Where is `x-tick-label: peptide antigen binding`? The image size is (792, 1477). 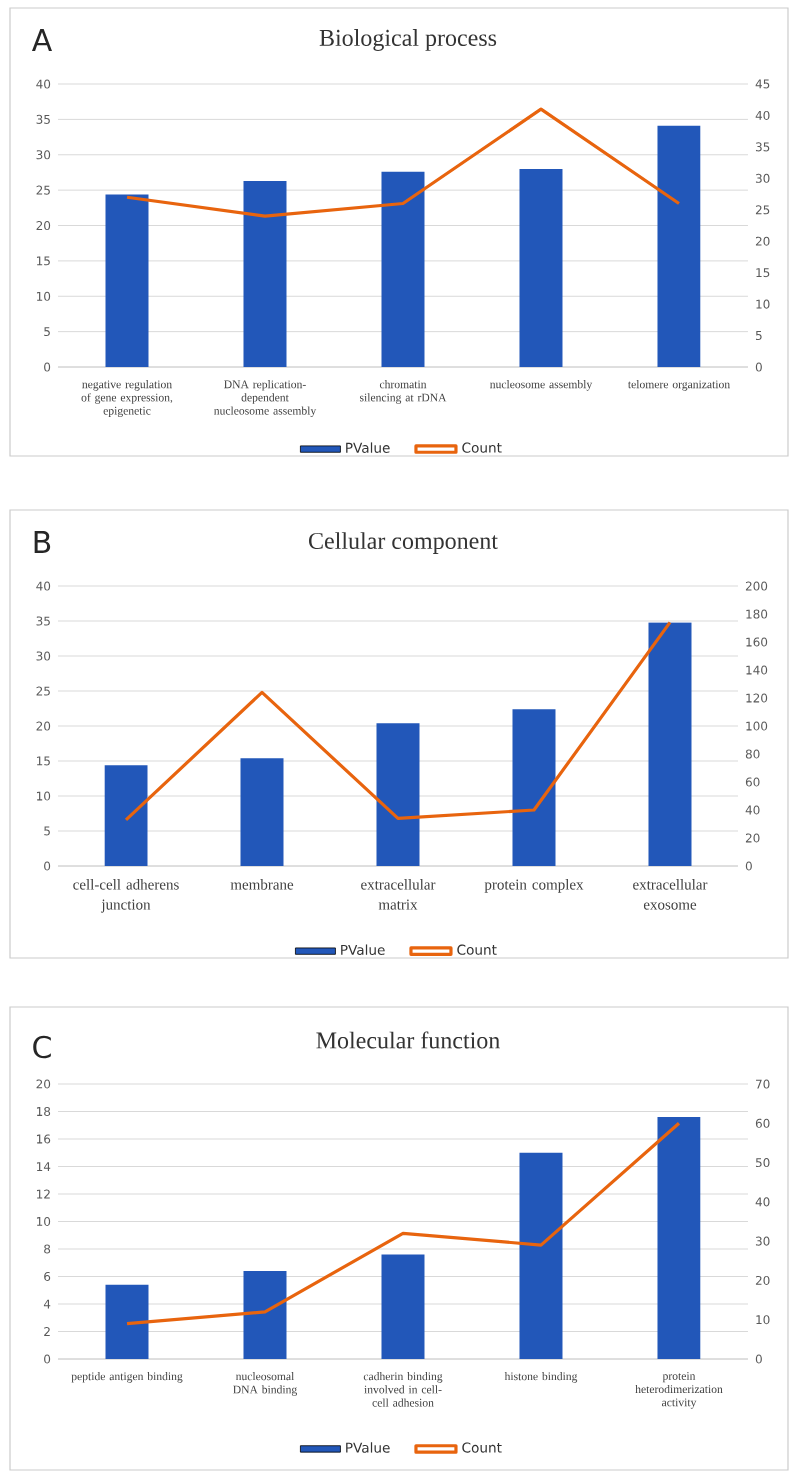 x-tick-label: peptide antigen binding is located at coordinates (127, 1377).